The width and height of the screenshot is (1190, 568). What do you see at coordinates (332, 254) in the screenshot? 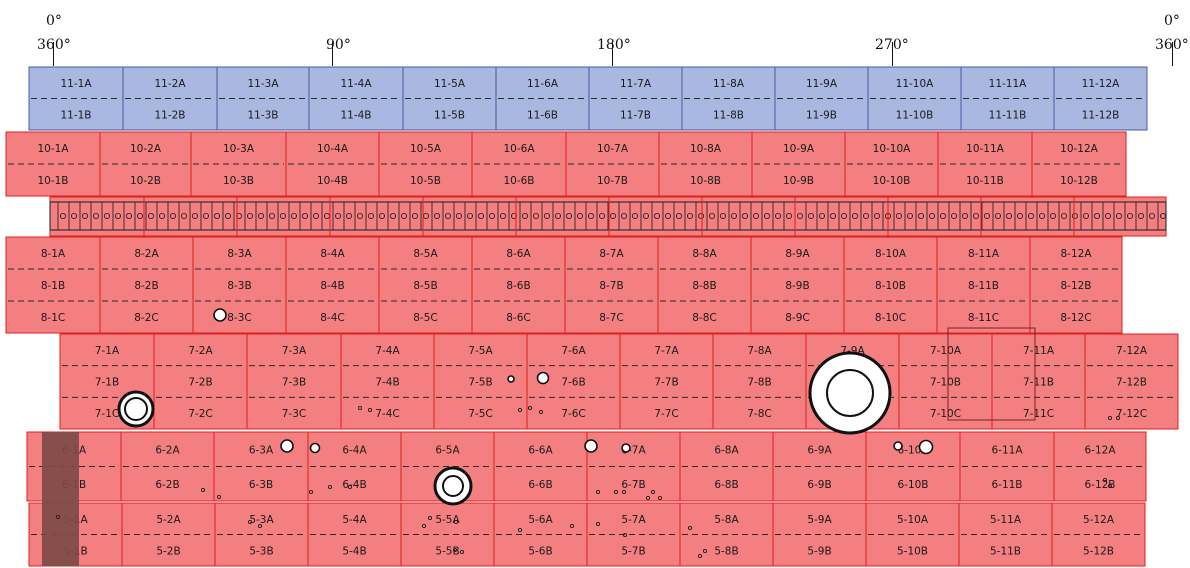
I see `segment-label: 8-4A` at bounding box center [332, 254].